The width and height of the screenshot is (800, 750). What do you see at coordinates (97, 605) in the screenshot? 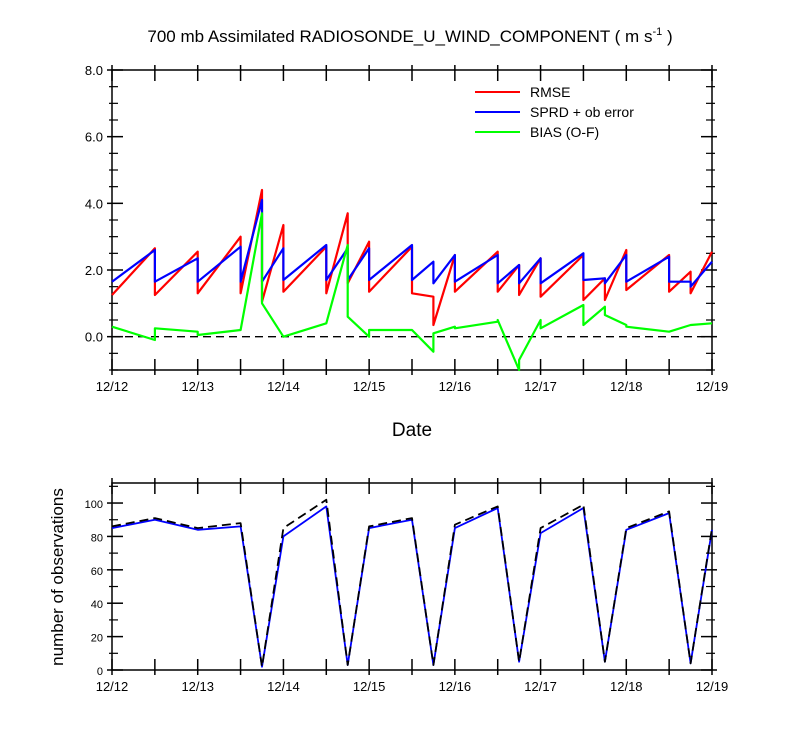
I see `y-tick-label: 40` at bounding box center [97, 605].